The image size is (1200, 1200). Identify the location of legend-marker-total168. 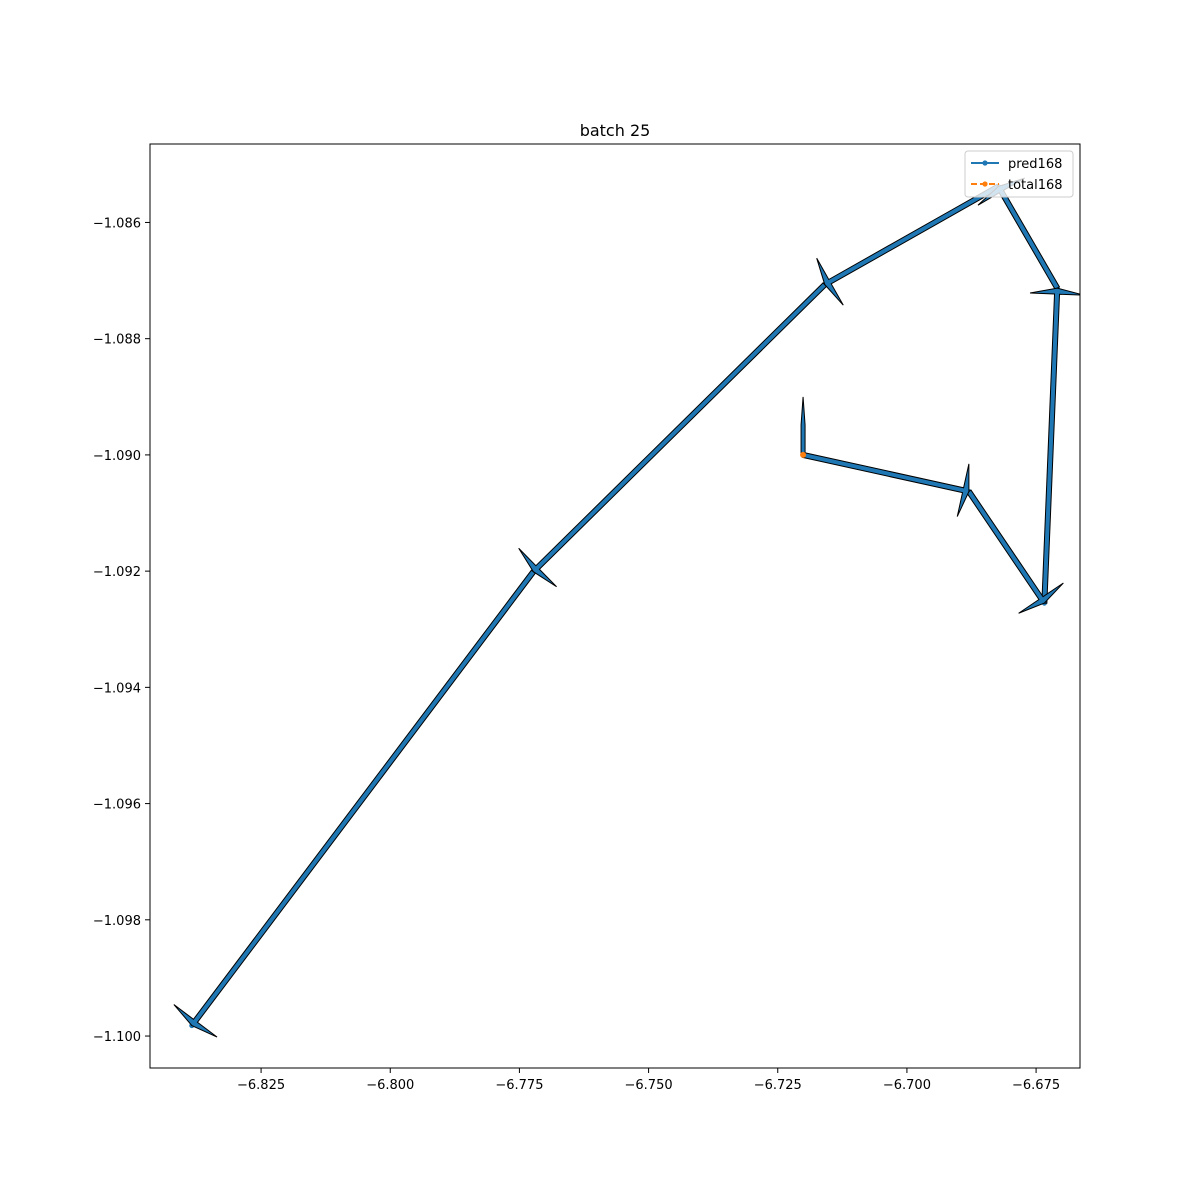
(985, 184).